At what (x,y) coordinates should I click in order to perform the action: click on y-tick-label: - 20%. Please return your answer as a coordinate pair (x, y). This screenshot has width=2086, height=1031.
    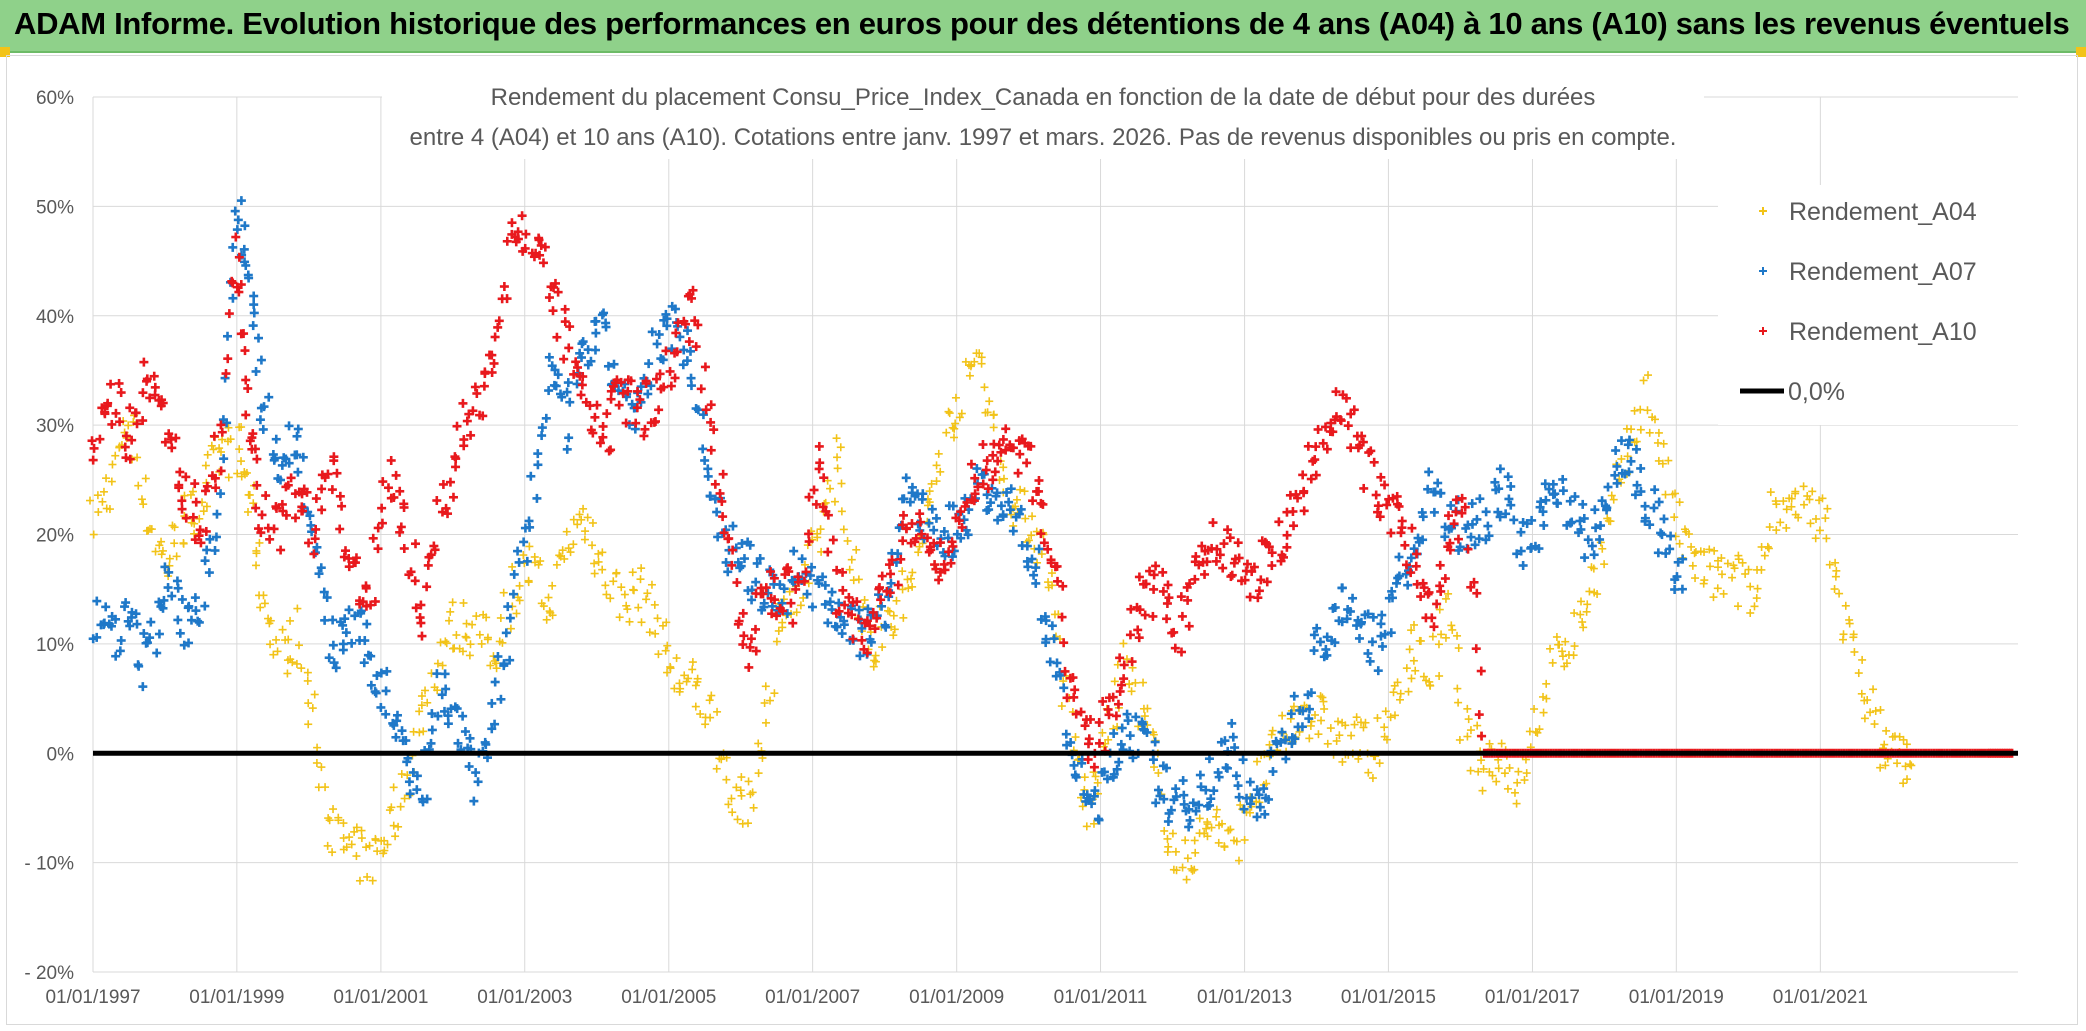
    Looking at the image, I should click on (49, 973).